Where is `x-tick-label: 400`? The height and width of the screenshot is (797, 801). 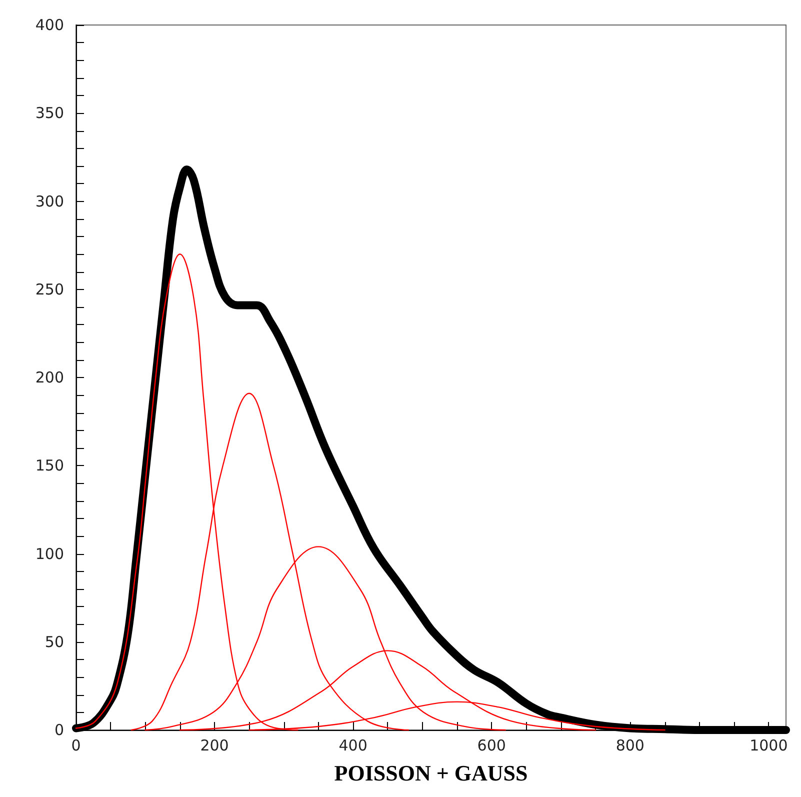
x-tick-label: 400 is located at coordinates (353, 745).